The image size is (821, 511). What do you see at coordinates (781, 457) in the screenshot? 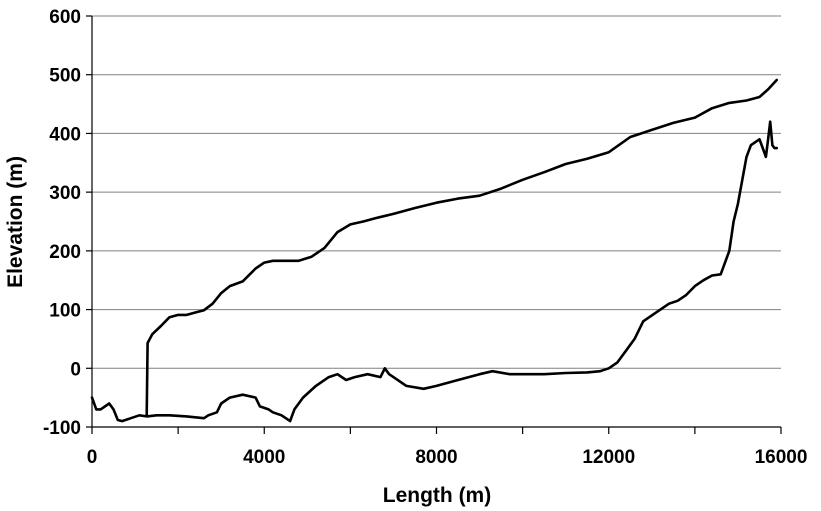
I see `x-tick-label: 16000` at bounding box center [781, 457].